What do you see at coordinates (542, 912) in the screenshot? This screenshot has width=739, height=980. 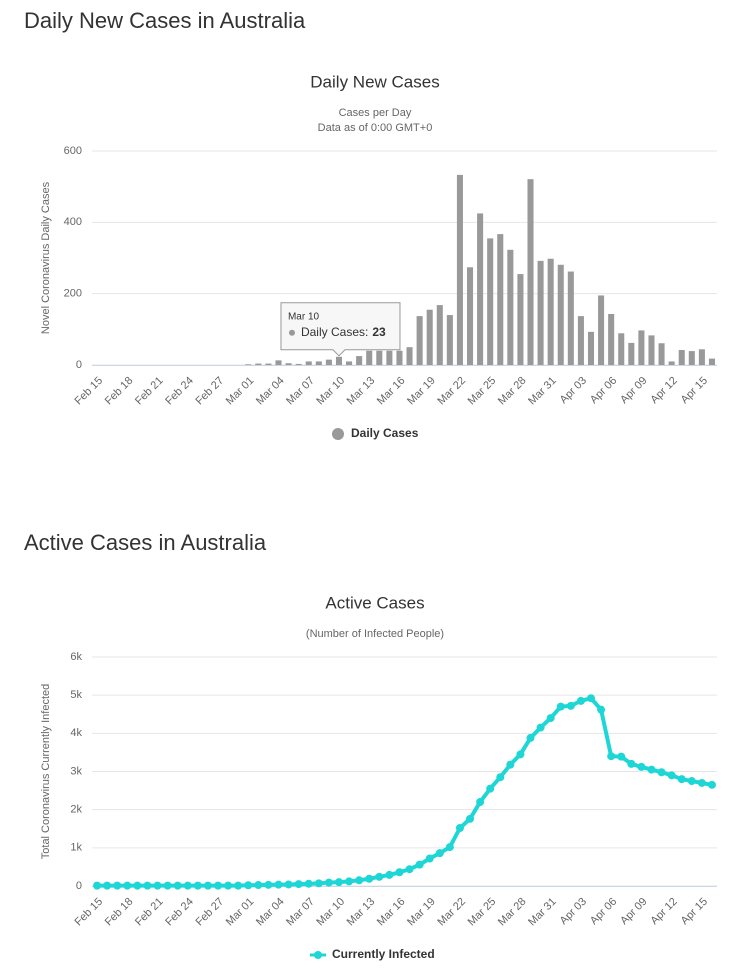 I see `x-tick-label: Mar 31` at bounding box center [542, 912].